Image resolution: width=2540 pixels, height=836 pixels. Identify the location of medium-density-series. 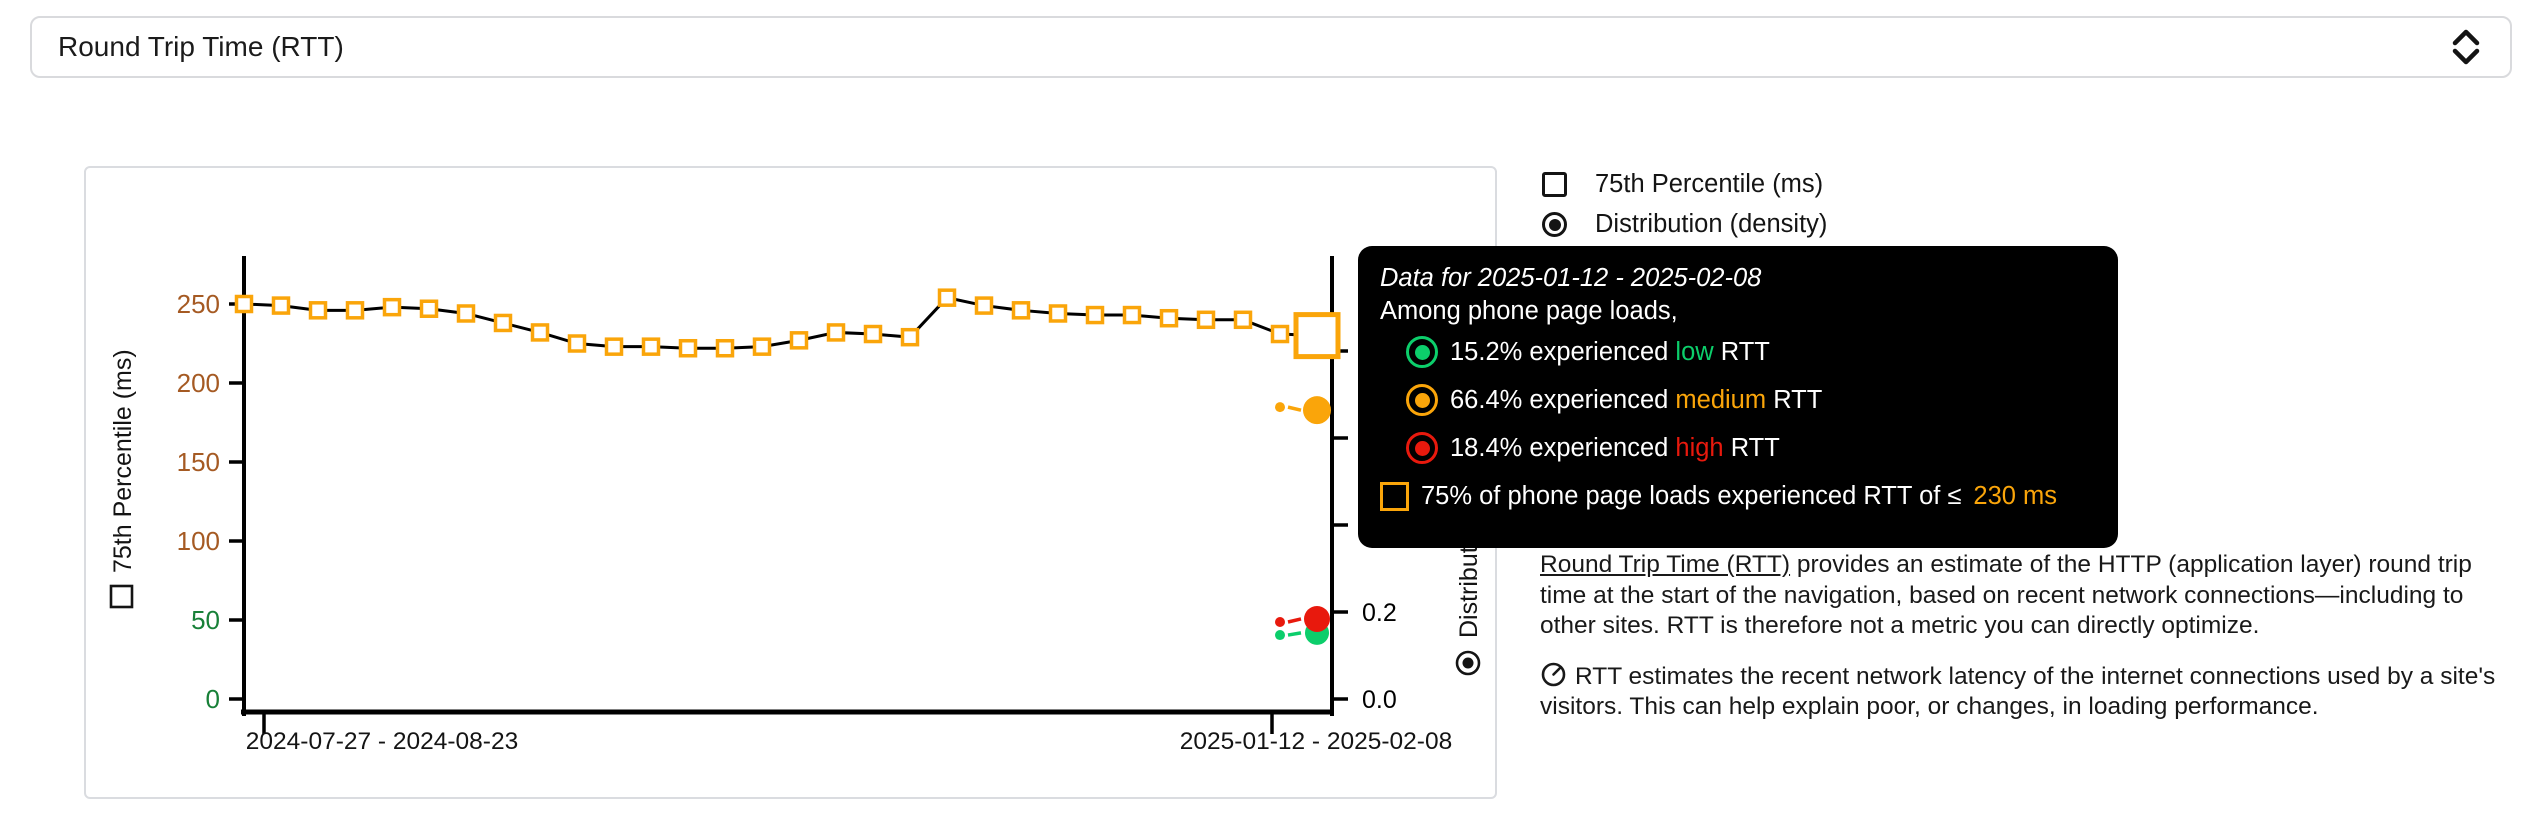
(1303, 410).